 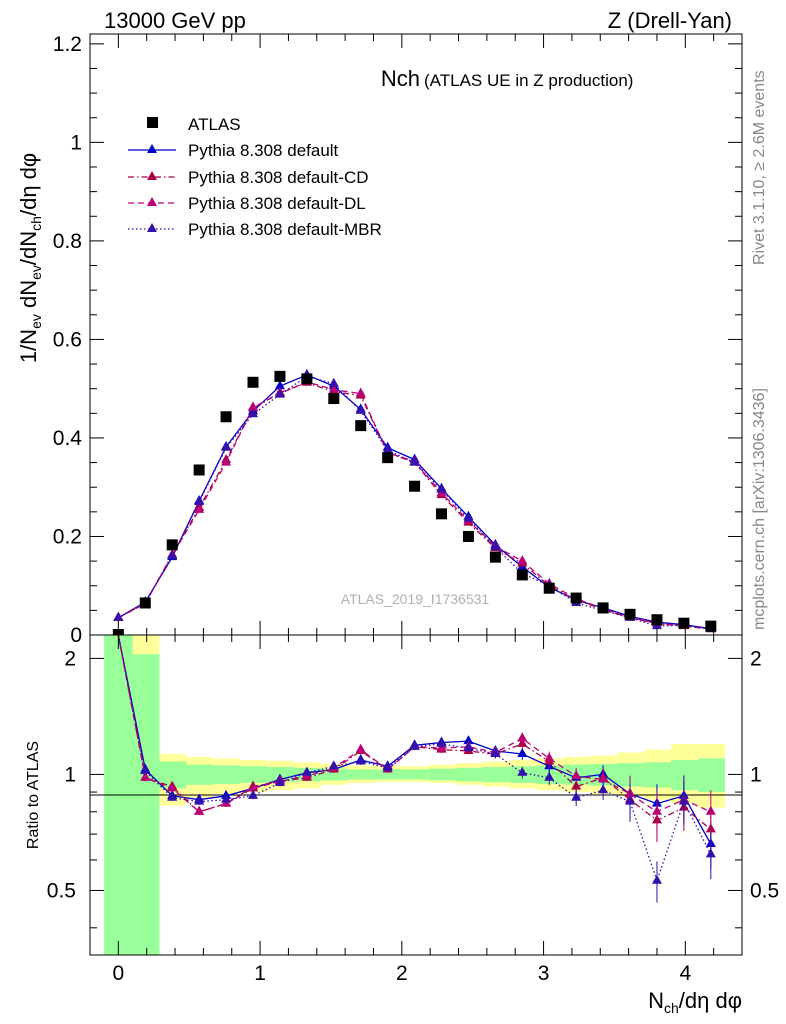 What do you see at coordinates (76, 142) in the screenshot?
I see `y-tick-label: 1` at bounding box center [76, 142].